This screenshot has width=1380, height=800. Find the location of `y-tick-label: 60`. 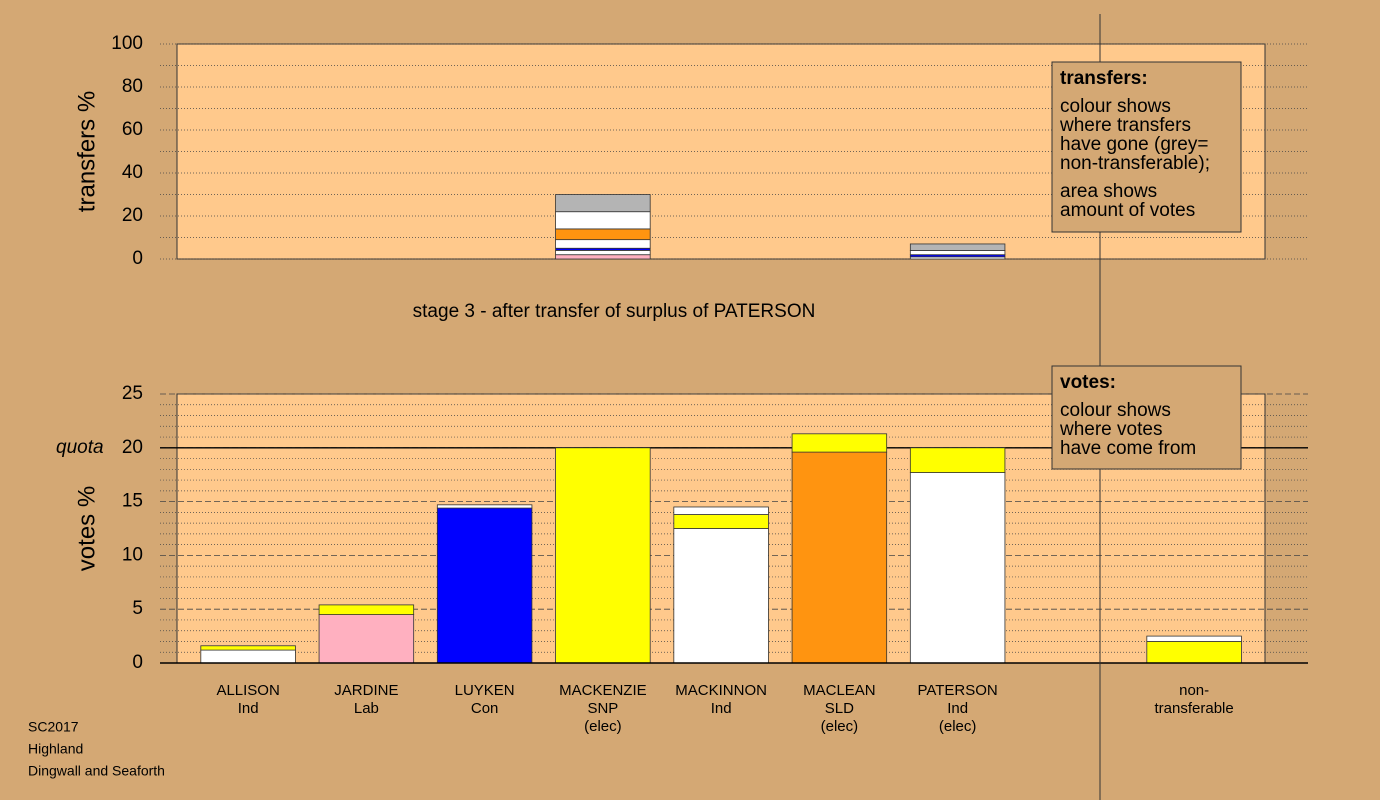

y-tick-label: 60 is located at coordinates (132, 129).